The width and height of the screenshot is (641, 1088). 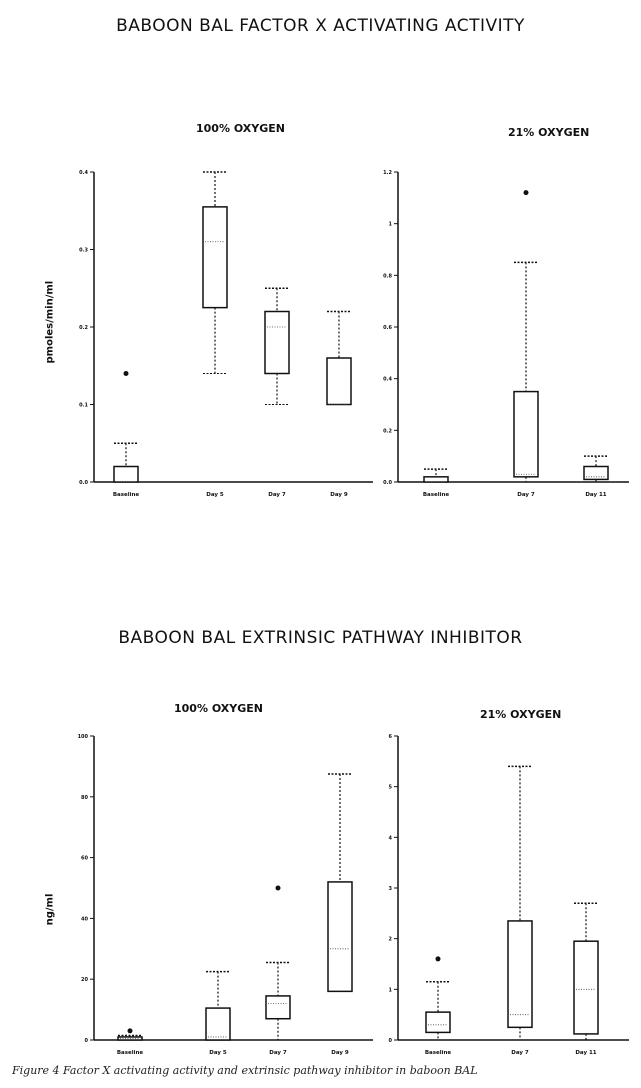 I want to click on panel-title-21-oxygen-bottom: 21% OXYGEN, so click(x=521, y=714).